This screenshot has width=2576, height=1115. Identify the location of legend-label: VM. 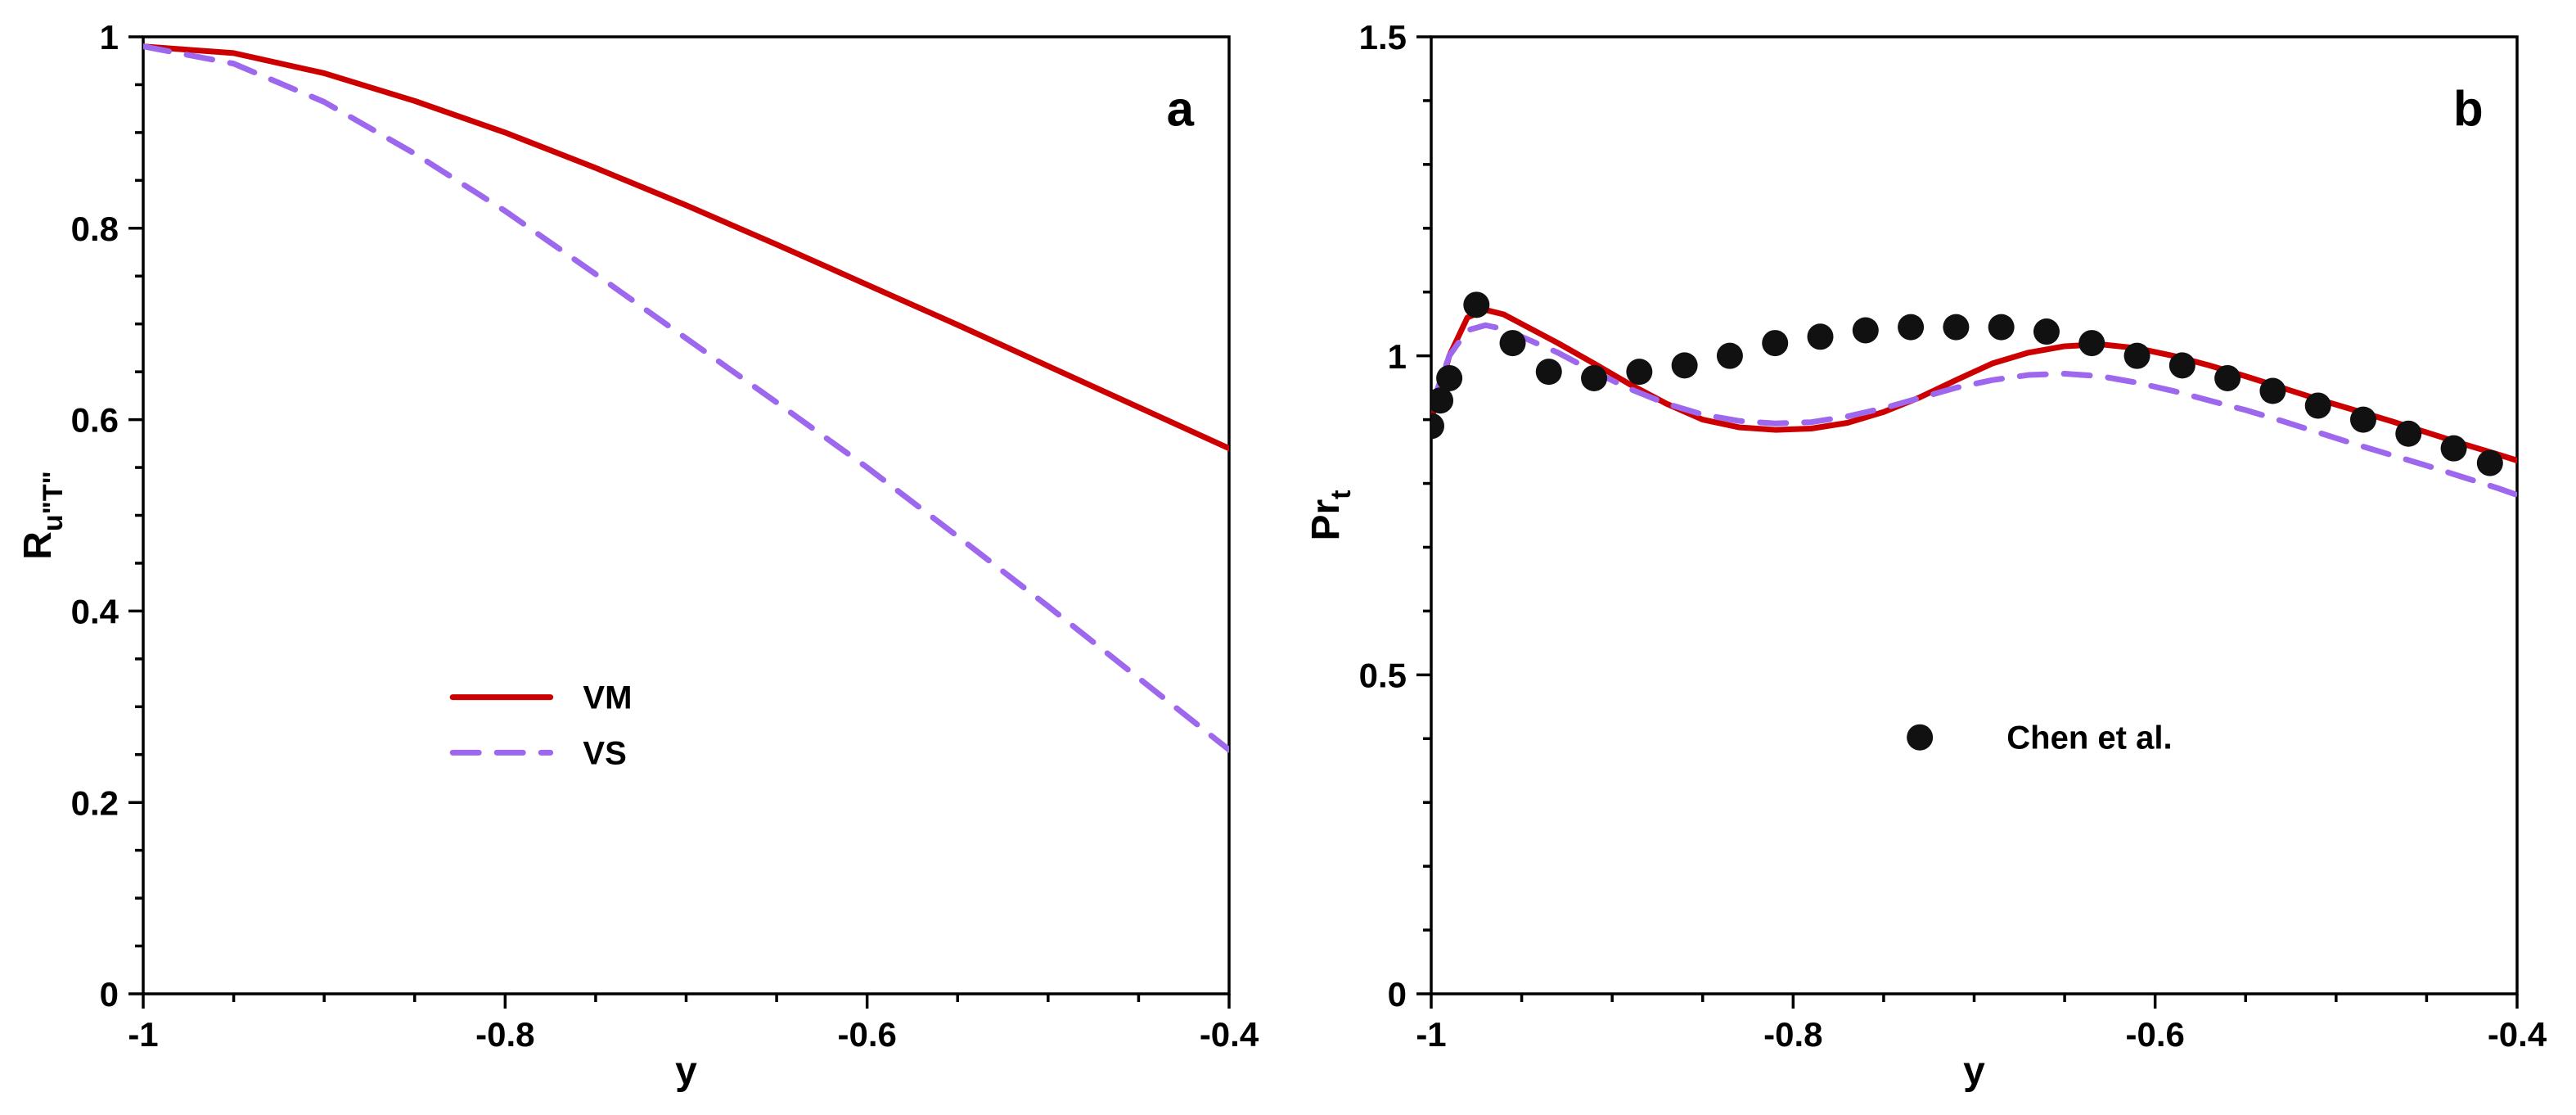
(607, 698).